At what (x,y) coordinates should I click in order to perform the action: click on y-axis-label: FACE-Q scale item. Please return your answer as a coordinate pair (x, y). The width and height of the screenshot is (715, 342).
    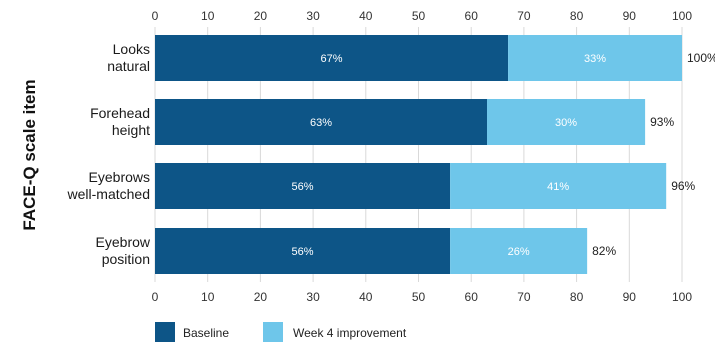
    Looking at the image, I should click on (29, 154).